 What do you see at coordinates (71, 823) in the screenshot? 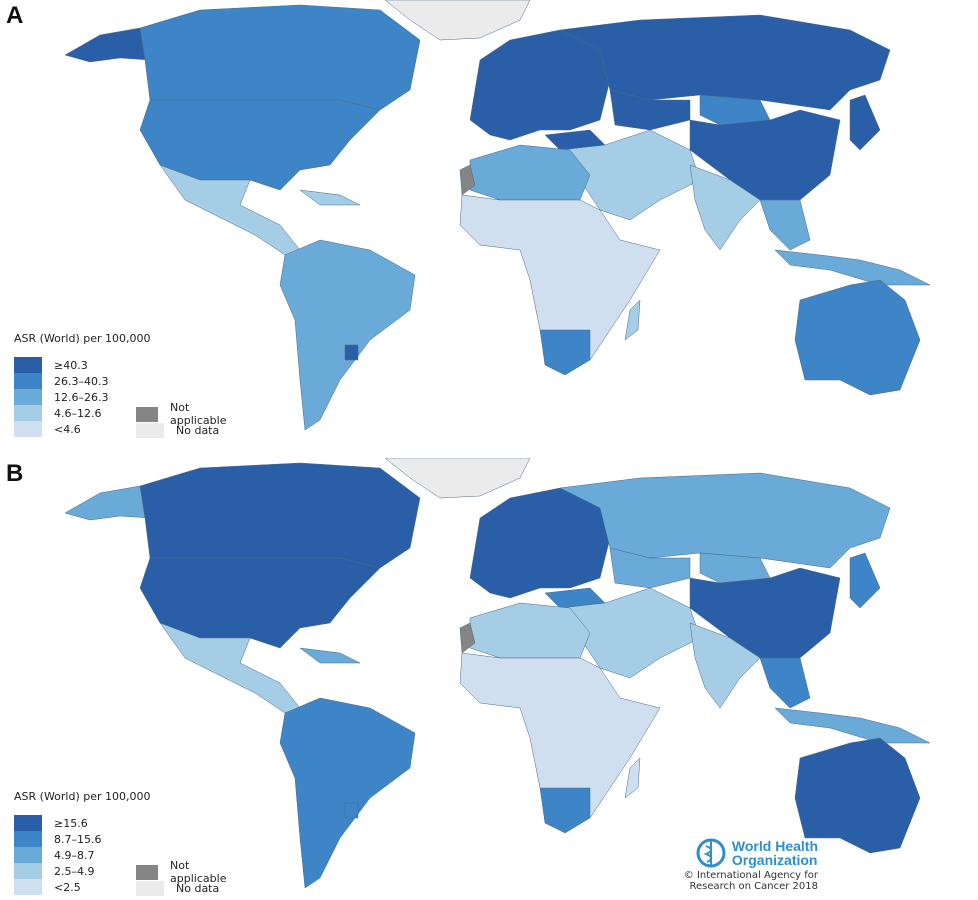
I see `legend-label: ≥15.6` at bounding box center [71, 823].